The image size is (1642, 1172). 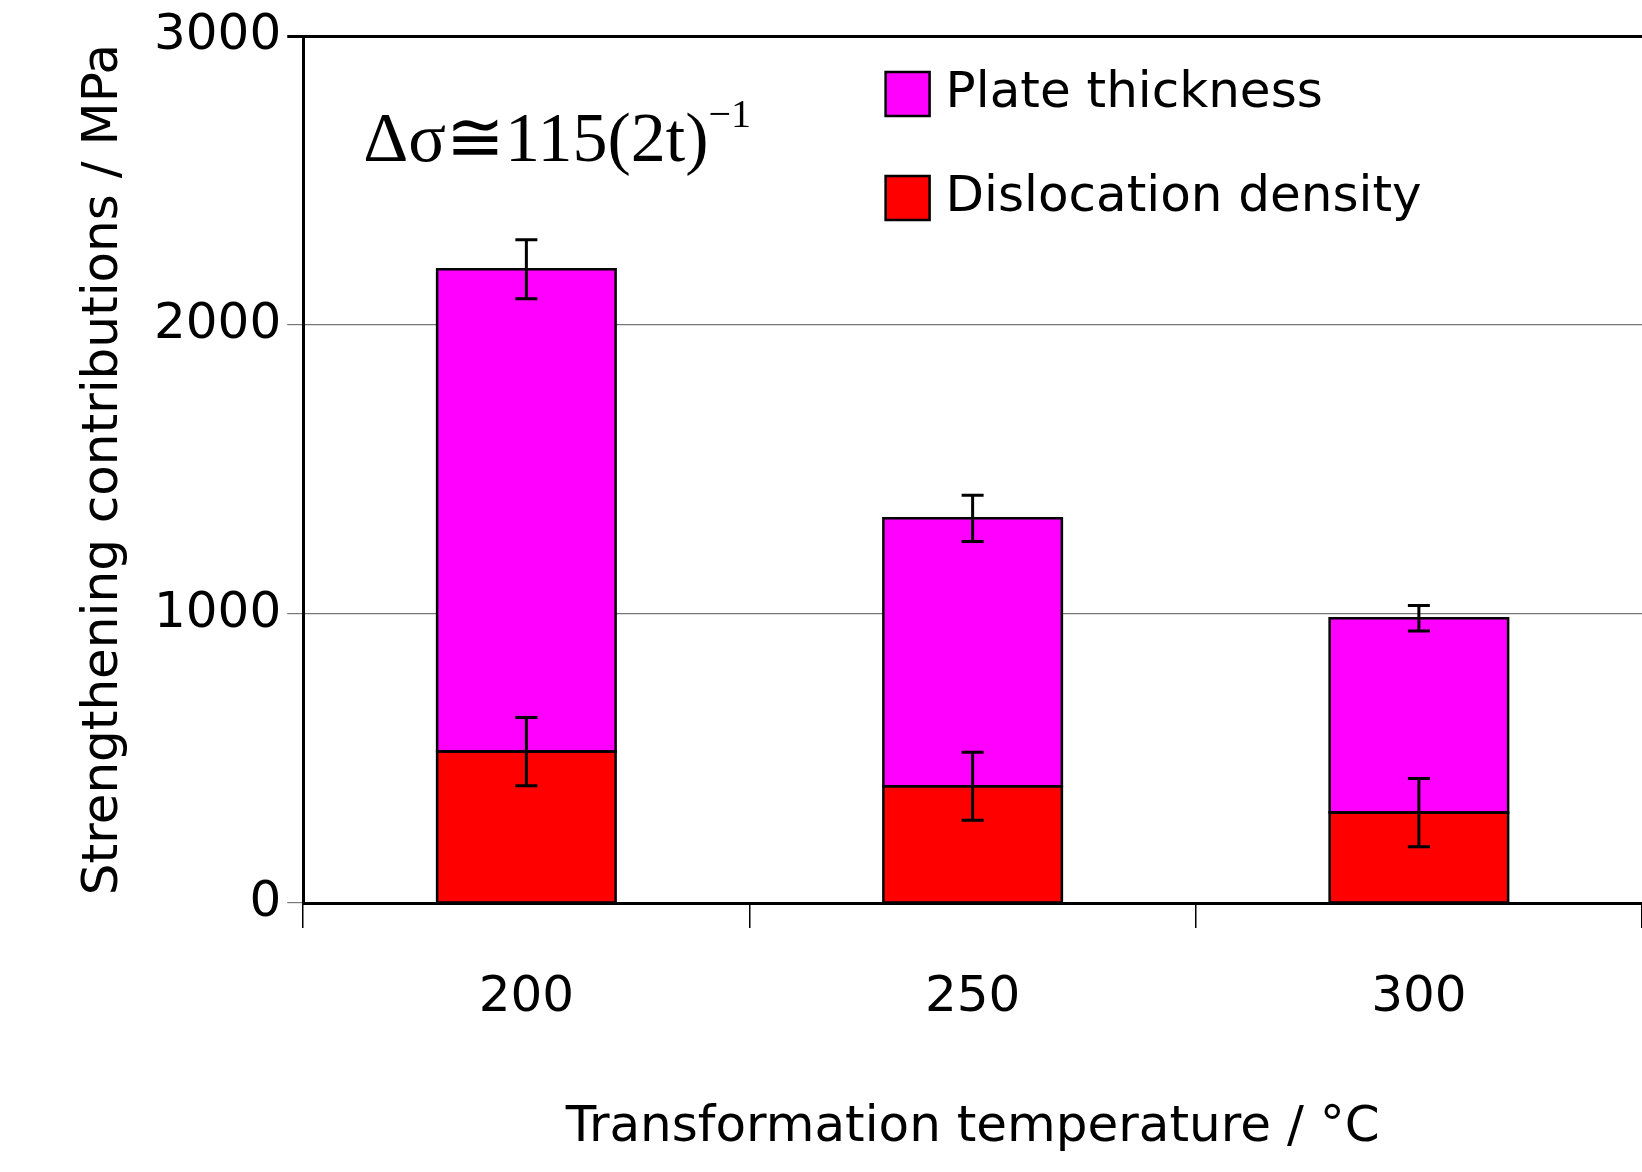 I want to click on x-tick-label: 250, so click(x=972, y=993).